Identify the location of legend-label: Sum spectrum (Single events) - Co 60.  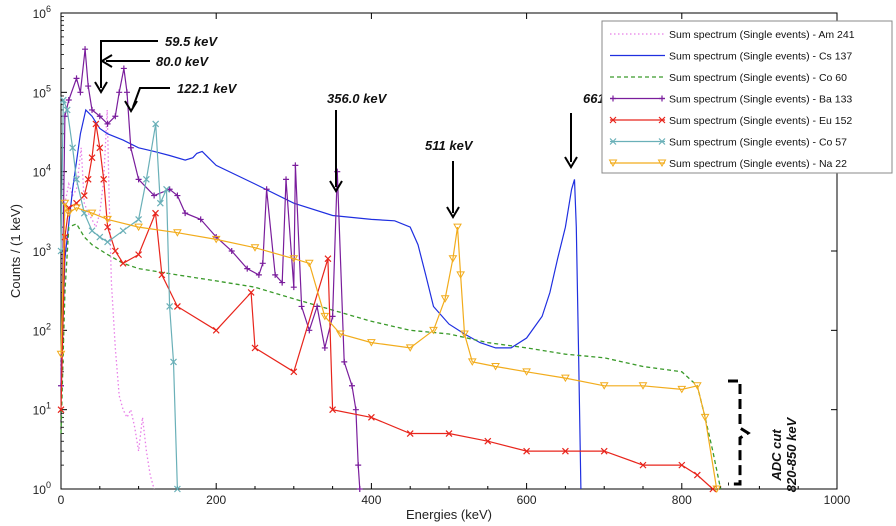
(758, 78).